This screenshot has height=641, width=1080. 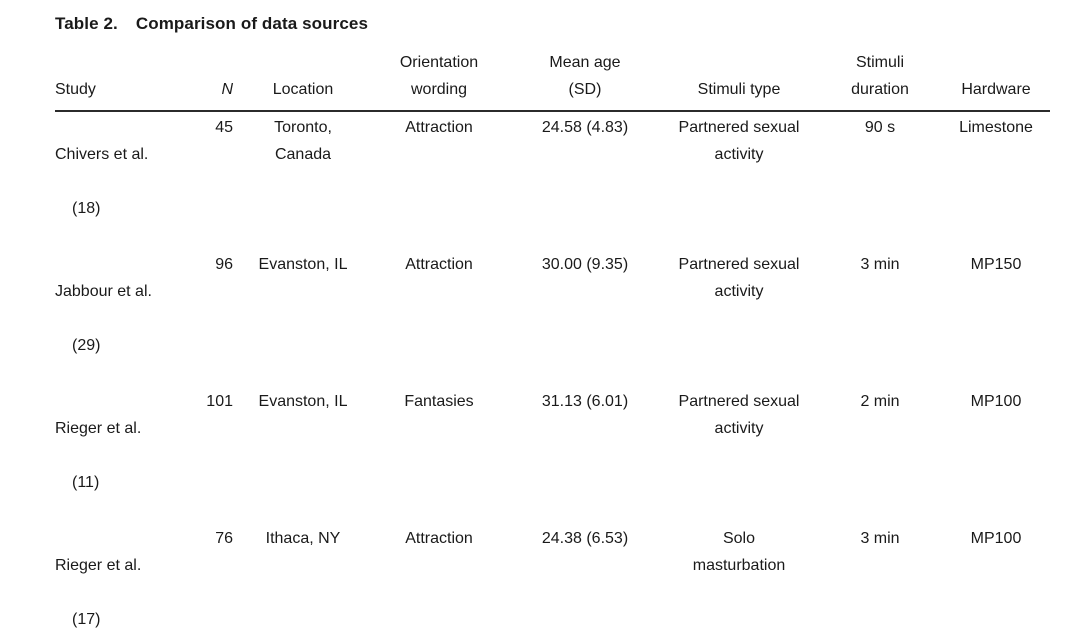 I want to click on cell-hardware: MP150, so click(x=996, y=264).